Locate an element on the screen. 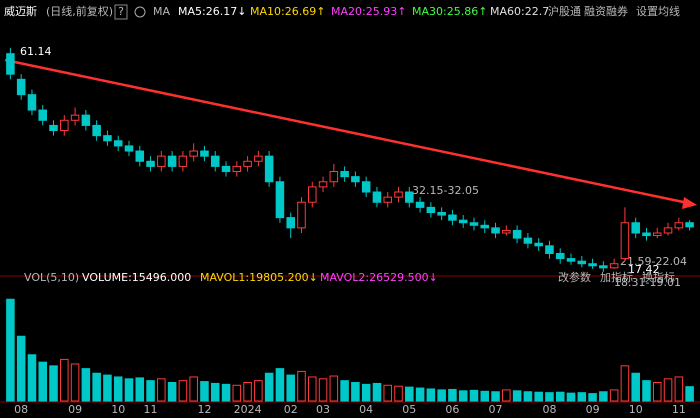  x-tick-label: 03 is located at coordinates (323, 409).